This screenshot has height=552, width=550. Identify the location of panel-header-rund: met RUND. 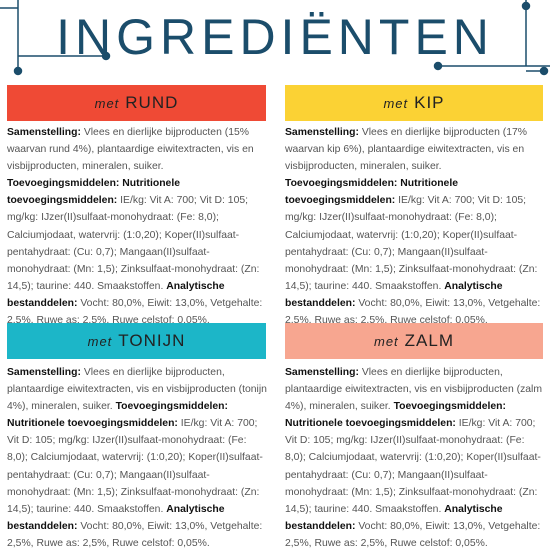
(136, 103).